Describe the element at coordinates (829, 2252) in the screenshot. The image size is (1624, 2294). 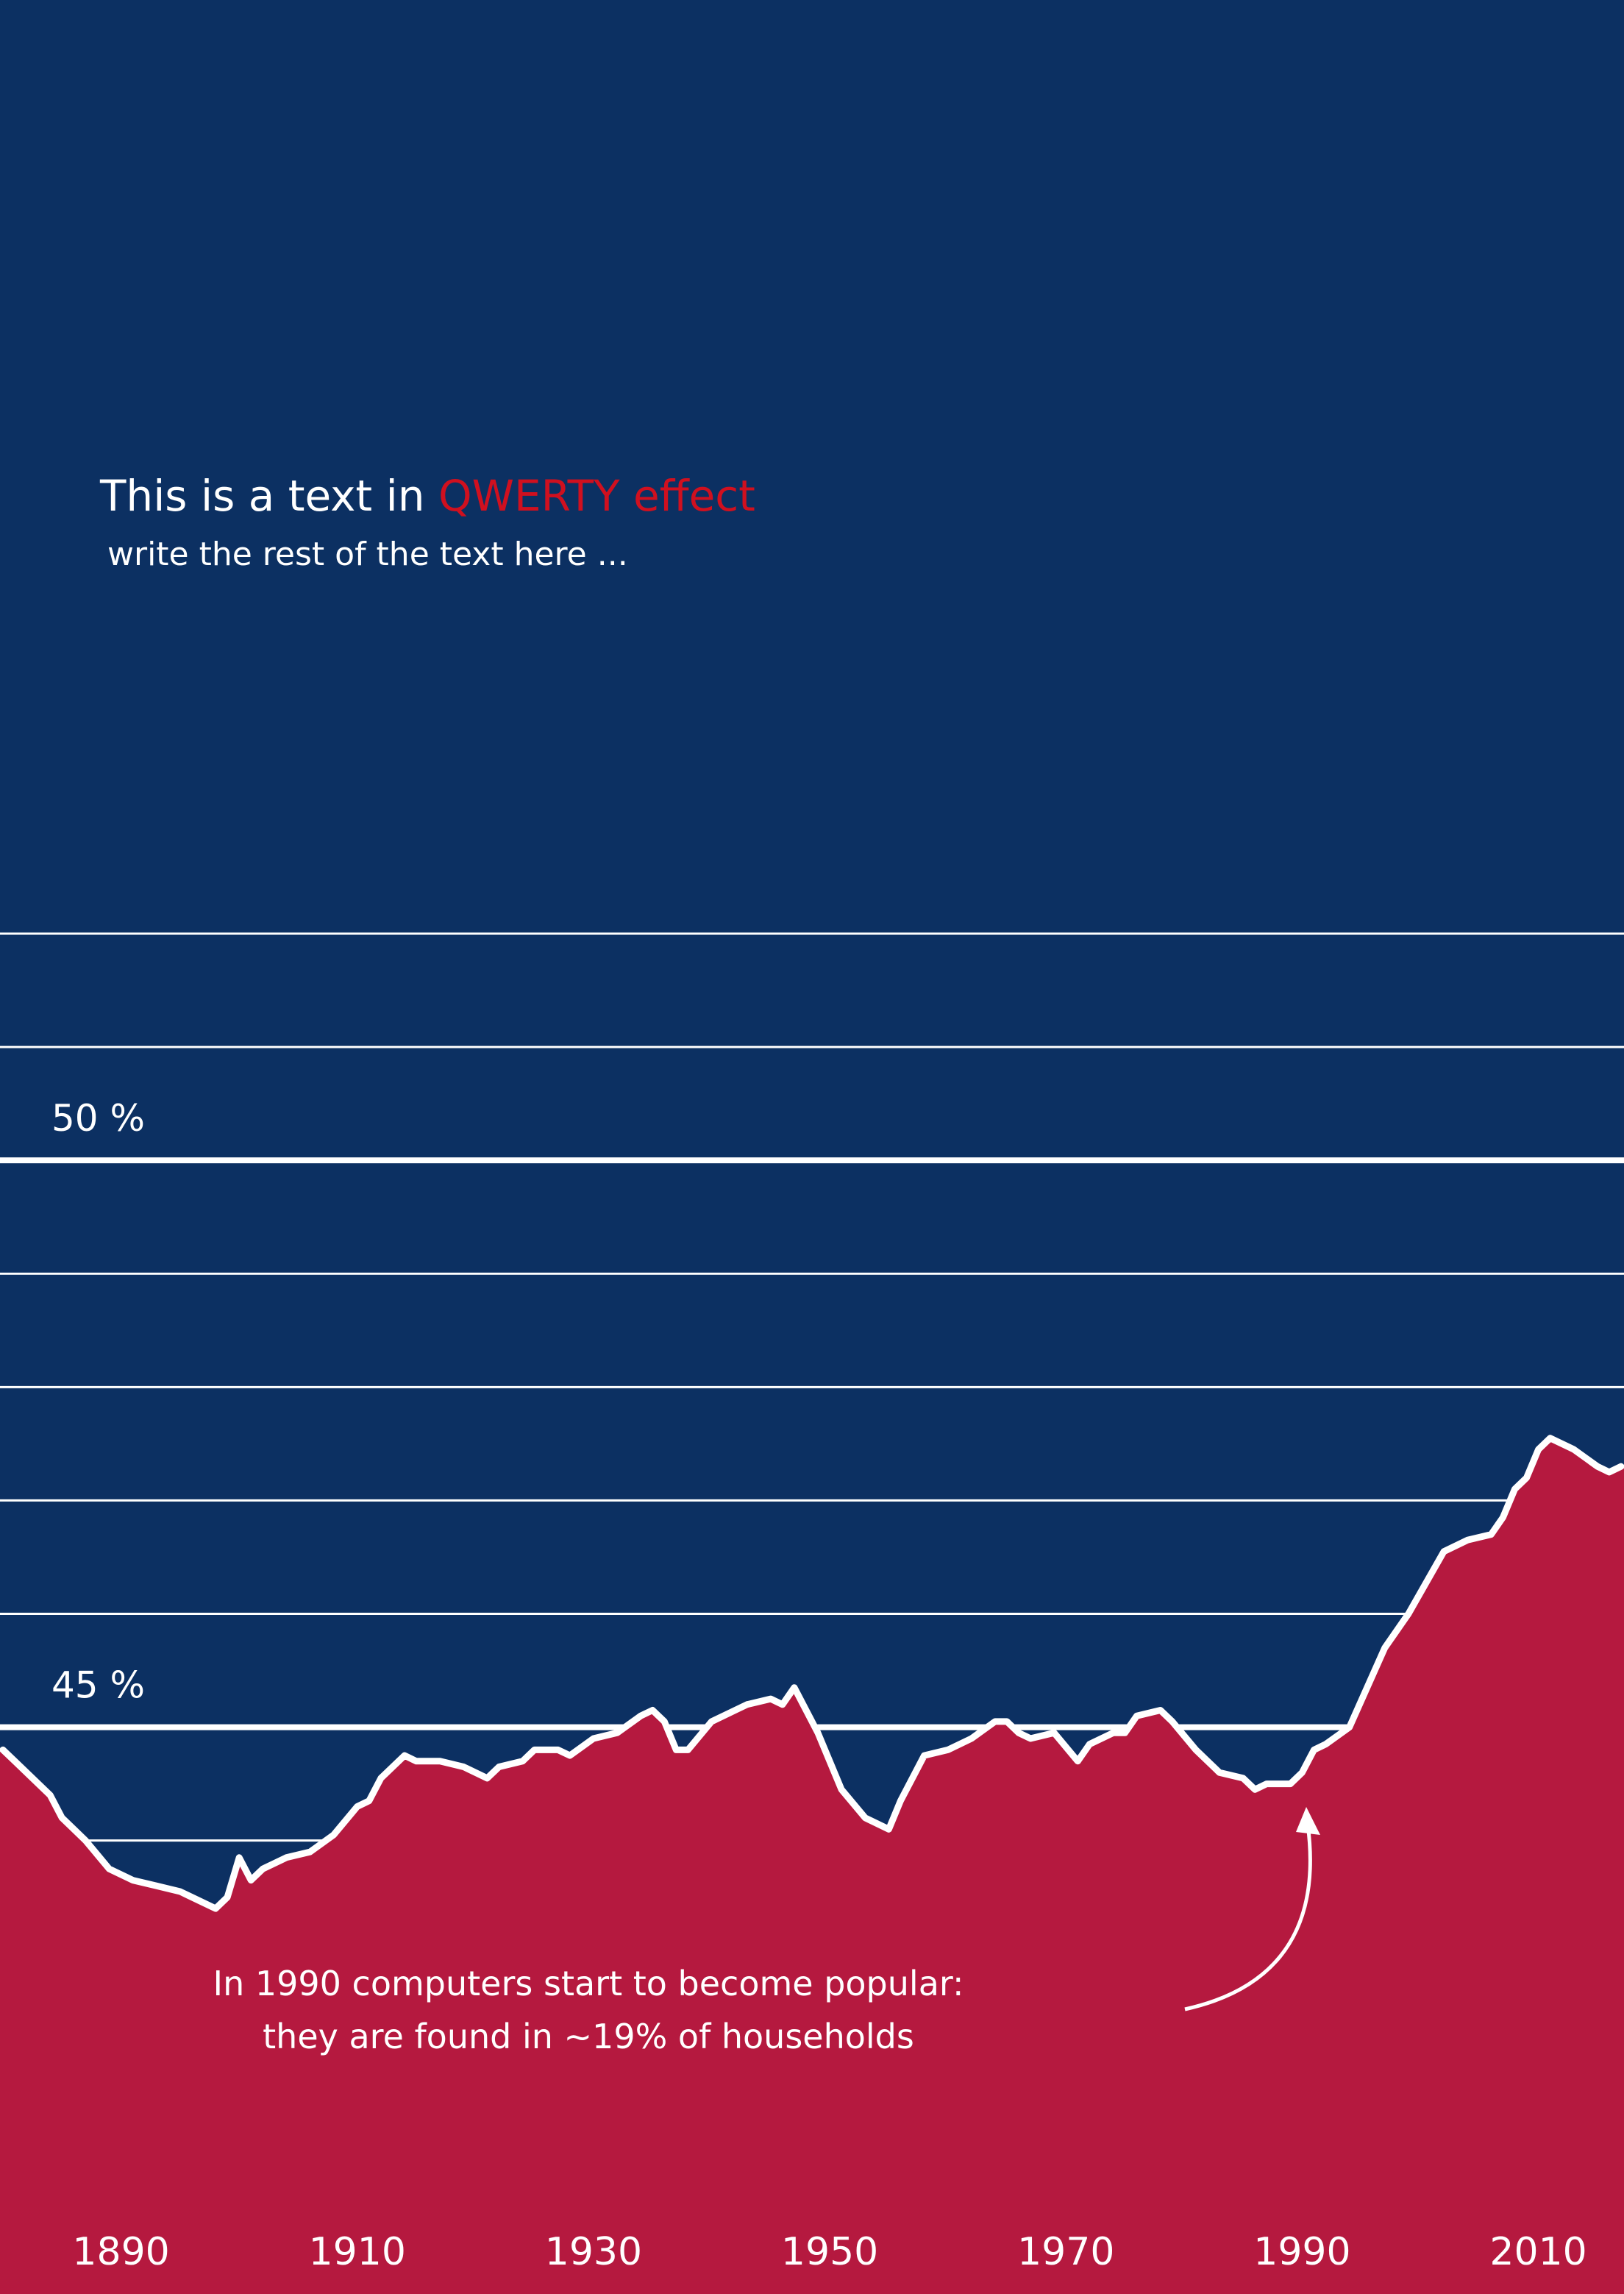
I see `x-tick-label: 1950` at that location.